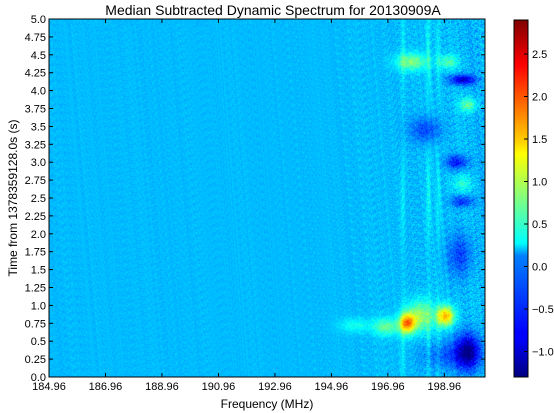 The width and height of the screenshot is (554, 413). What do you see at coordinates (35, 38) in the screenshot?
I see `y-tick-label: 4.75` at bounding box center [35, 38].